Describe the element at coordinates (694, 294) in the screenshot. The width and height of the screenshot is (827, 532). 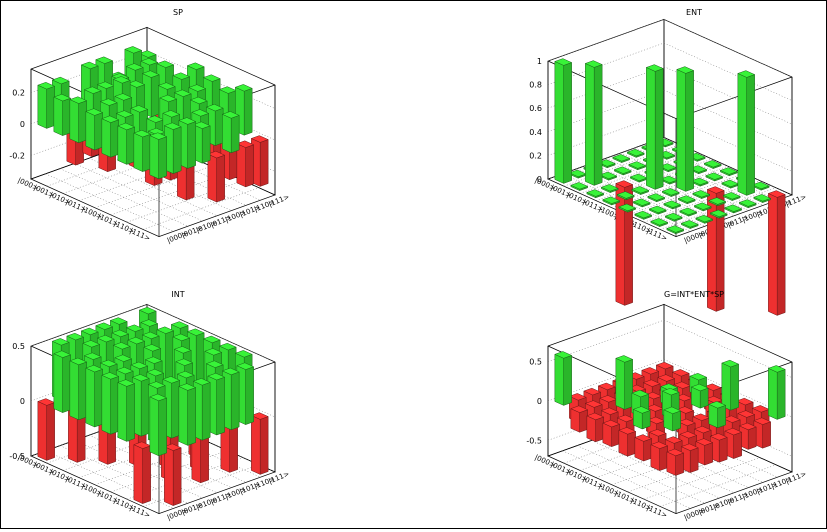
I see `chart-title: G=INT*ENT*SP` at that location.